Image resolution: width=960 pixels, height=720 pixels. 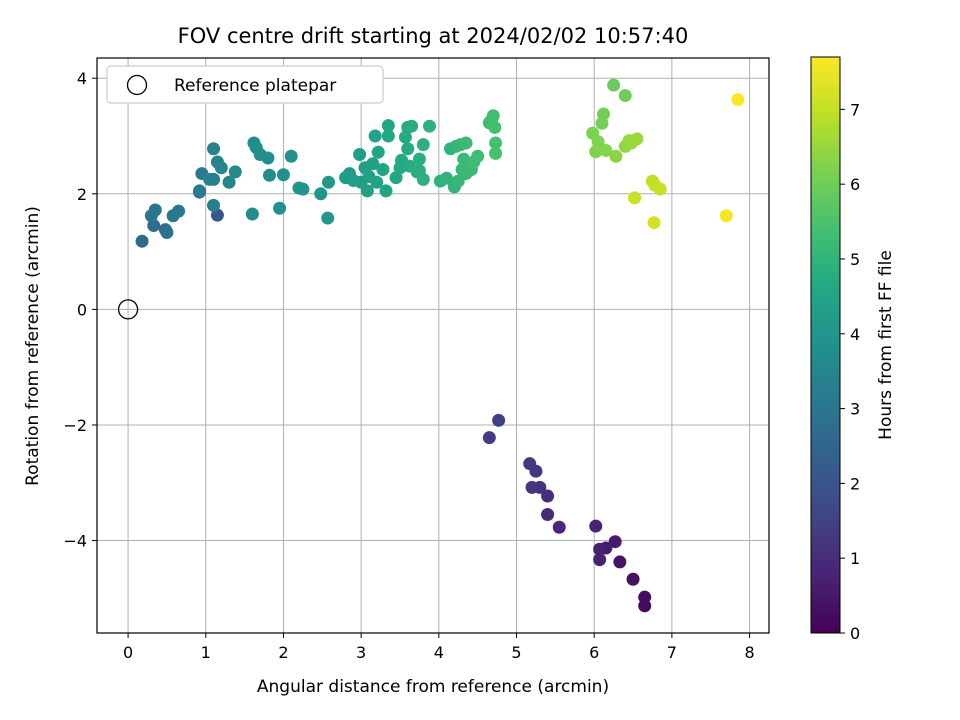 I want to click on colorbar-tick-label: 0, so click(x=855, y=633).